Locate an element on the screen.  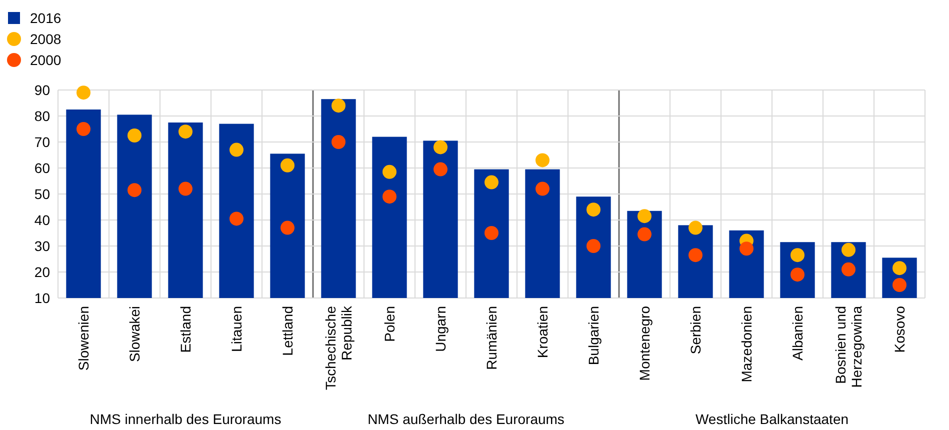
x-tick-label: Rumänien is located at coordinates (492, 338).